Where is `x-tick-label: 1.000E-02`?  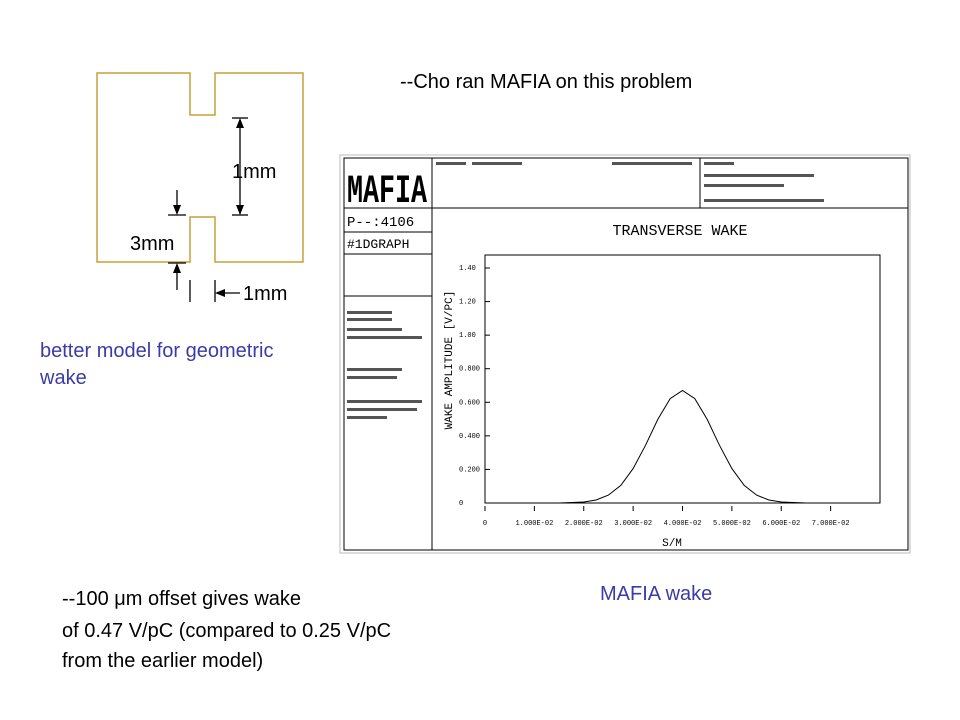 x-tick-label: 1.000E-02 is located at coordinates (534, 524).